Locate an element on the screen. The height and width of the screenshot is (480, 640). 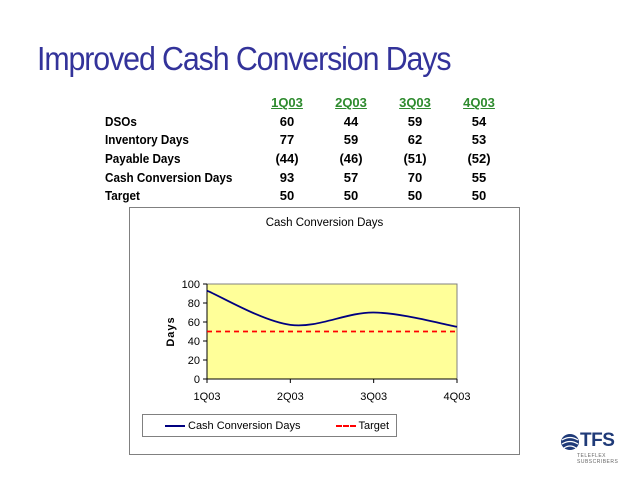
quarter-header: 1Q03 is located at coordinates (287, 103).